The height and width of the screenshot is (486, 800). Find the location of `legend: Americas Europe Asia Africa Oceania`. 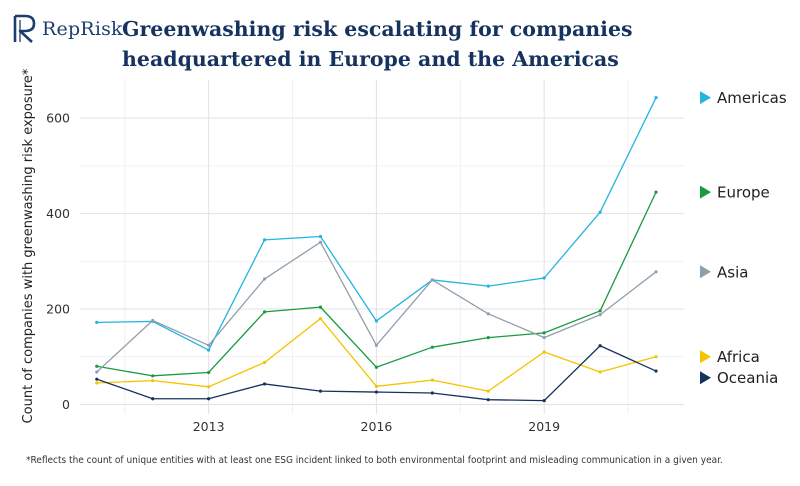

legend: Americas Europe Asia Africa Oceania is located at coordinates (743, 238).